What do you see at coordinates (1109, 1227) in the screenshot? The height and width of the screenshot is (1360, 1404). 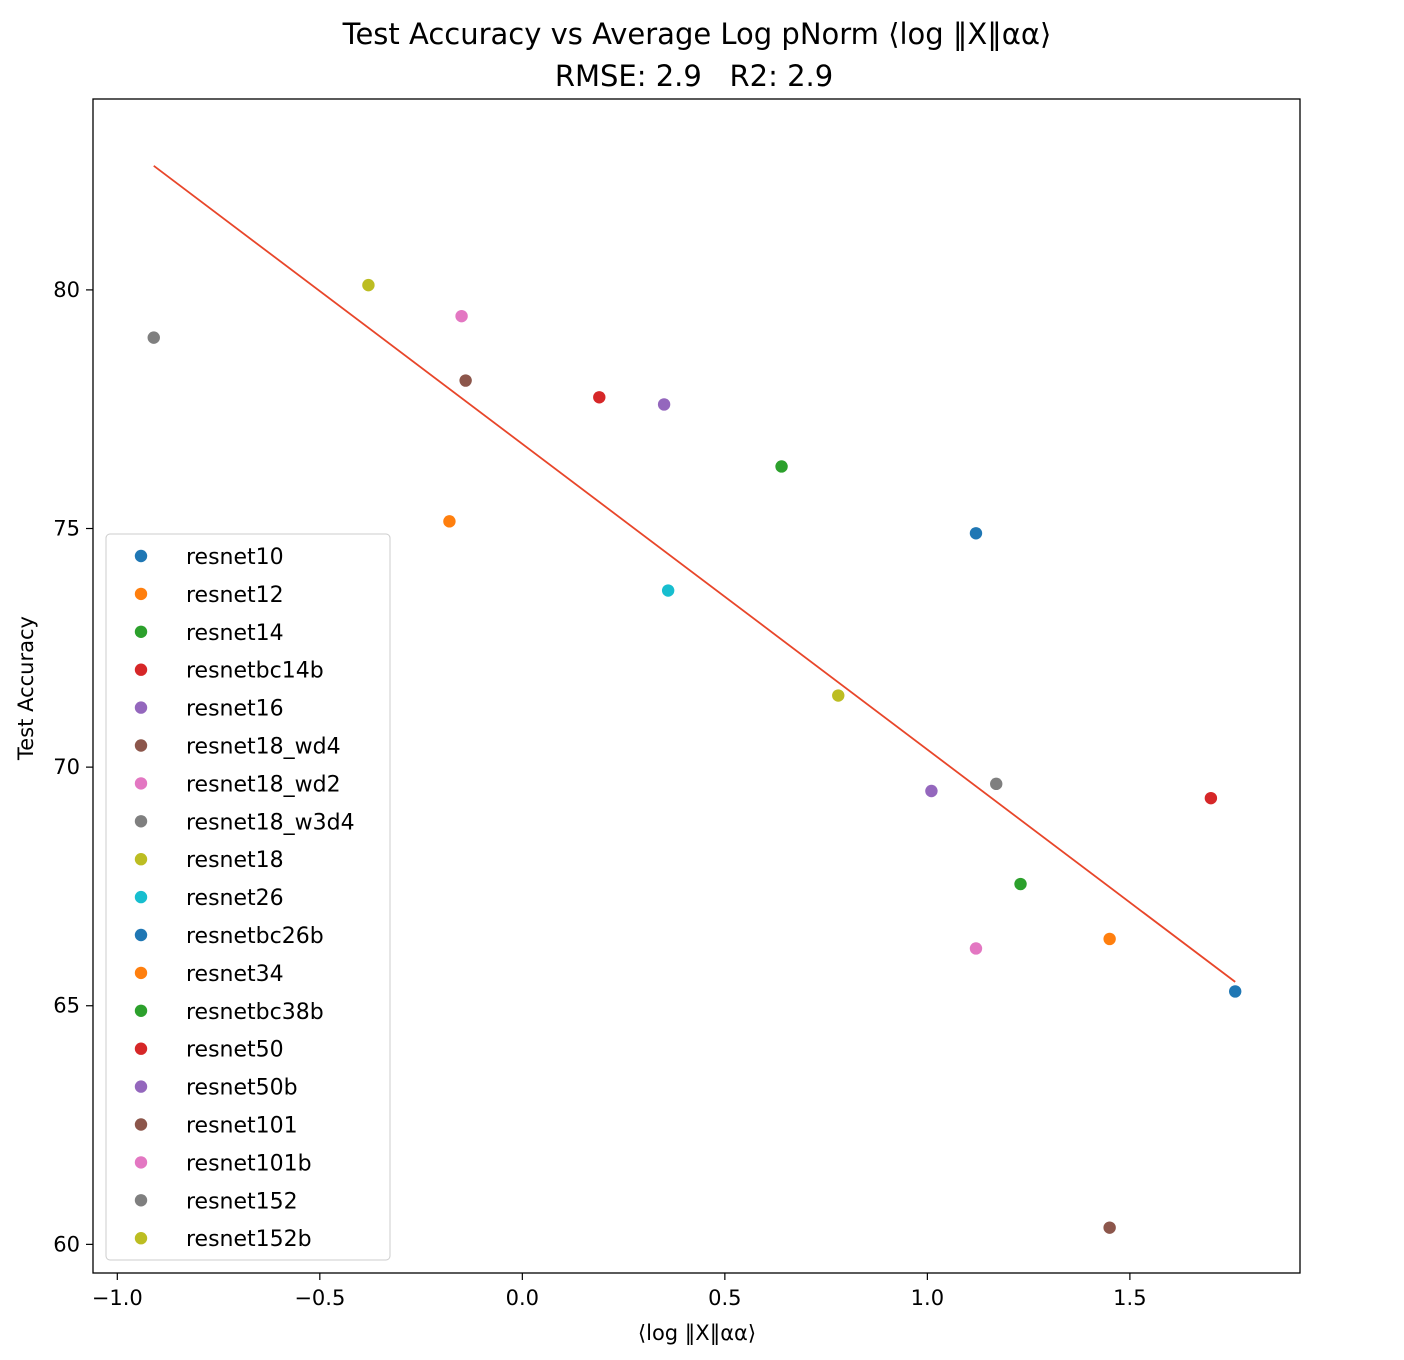 I see `point-resnet101` at bounding box center [1109, 1227].